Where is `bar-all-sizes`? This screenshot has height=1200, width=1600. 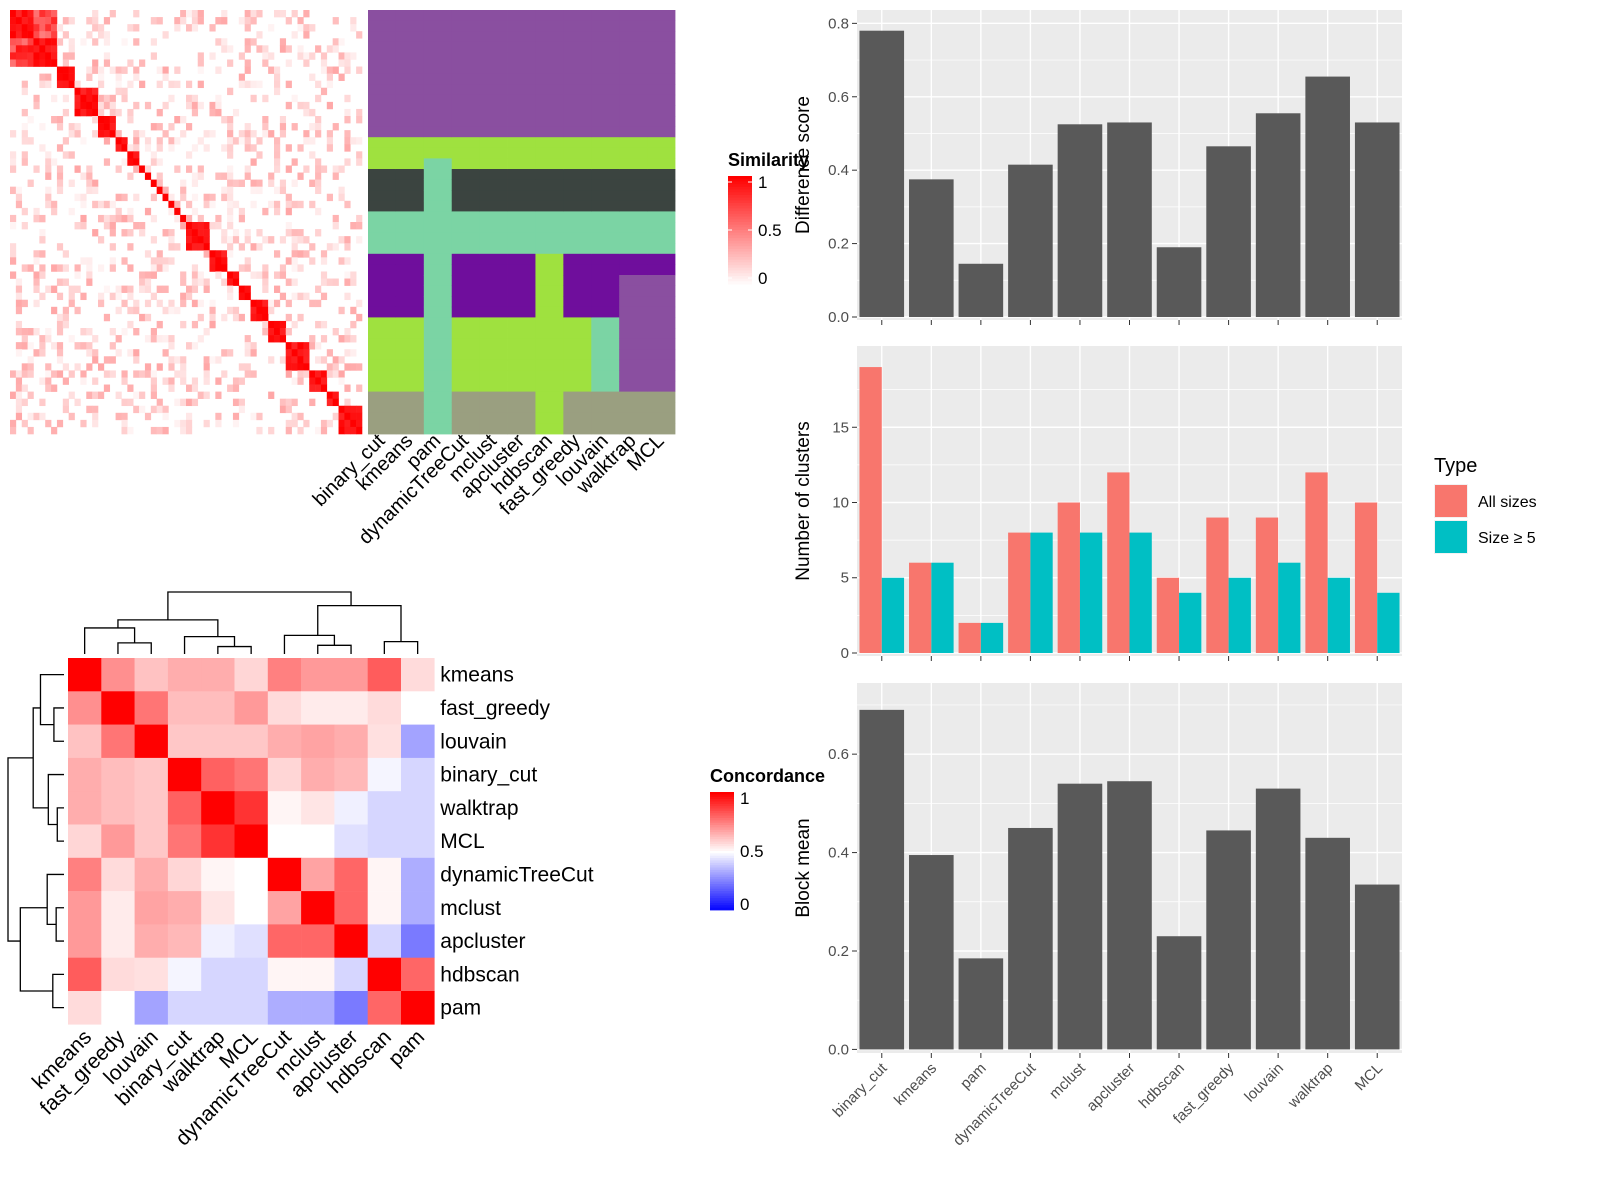
bar-all-sizes is located at coordinates (1068, 577).